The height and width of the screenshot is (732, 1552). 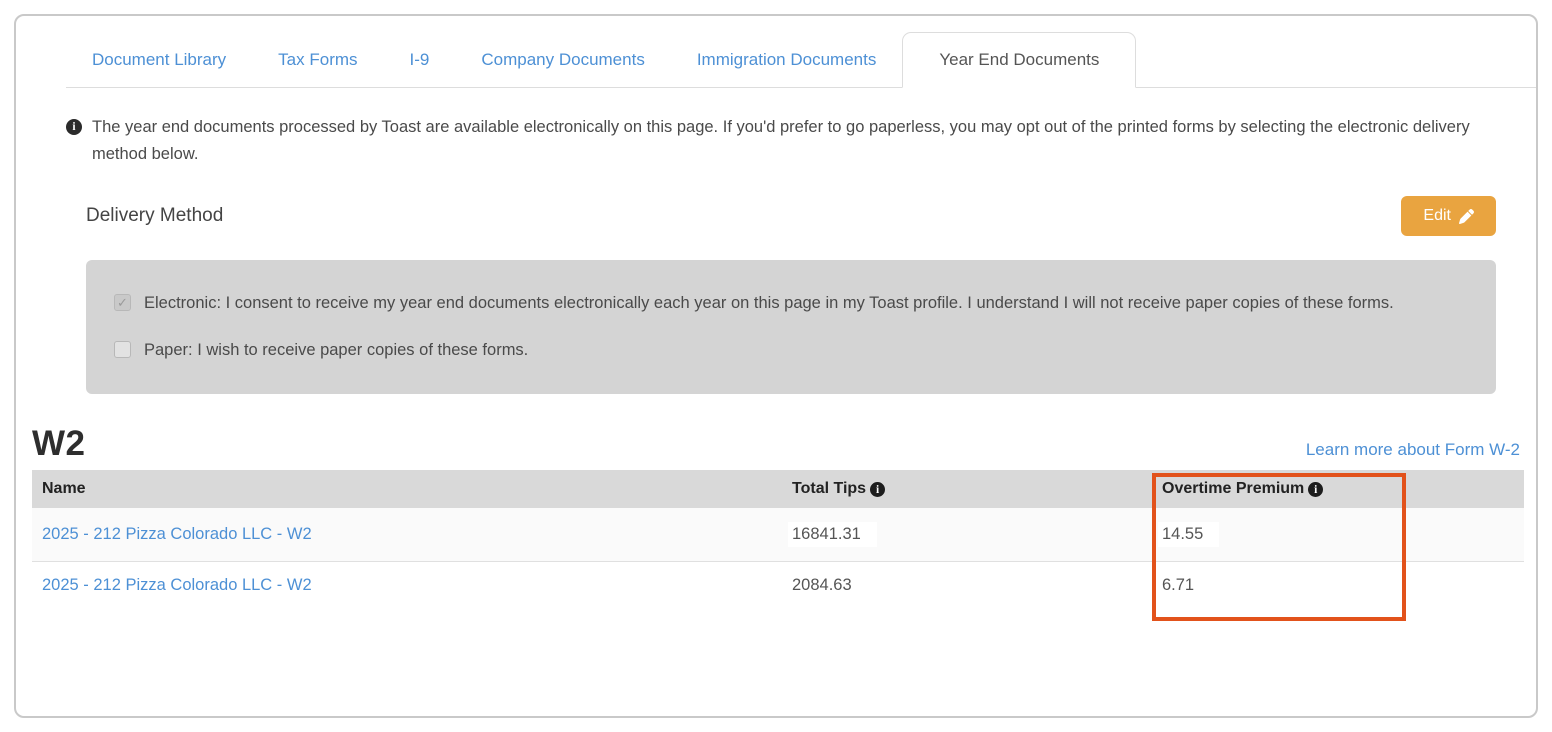 I want to click on edit-button-label: Edit, so click(x=1437, y=216).